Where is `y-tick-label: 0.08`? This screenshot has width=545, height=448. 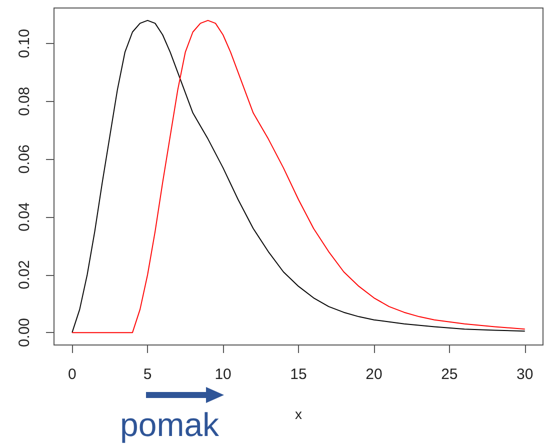 y-tick-label: 0.08 is located at coordinates (24, 101).